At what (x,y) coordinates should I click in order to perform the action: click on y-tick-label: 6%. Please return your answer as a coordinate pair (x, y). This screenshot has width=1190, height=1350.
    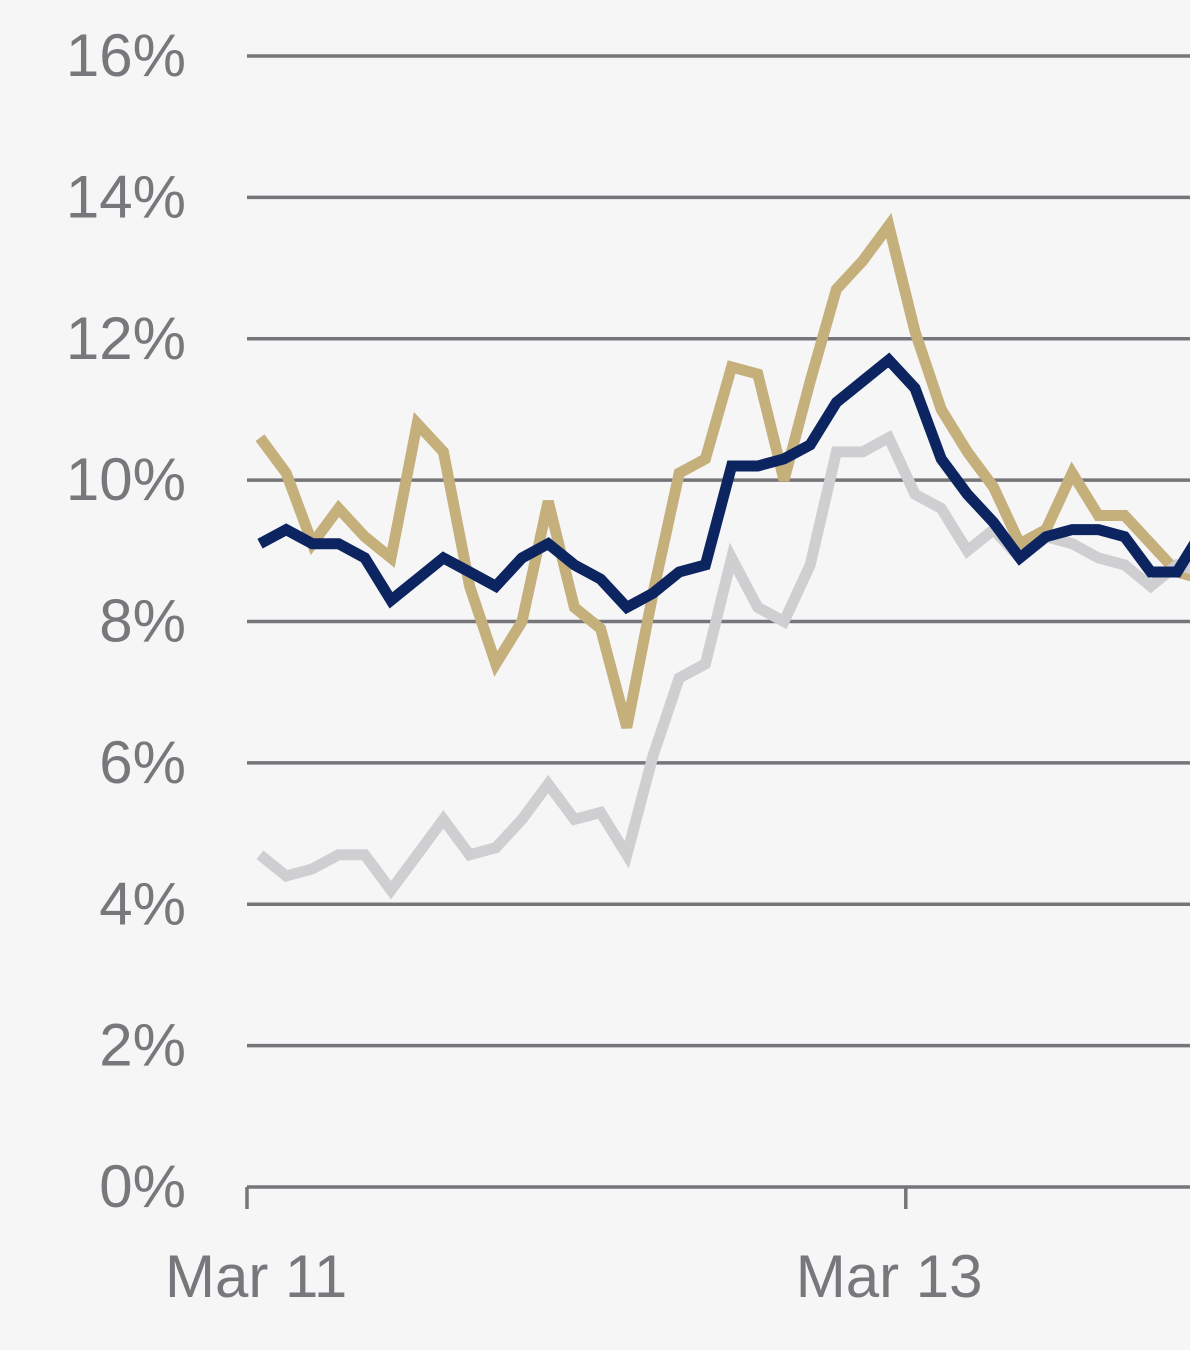
    Looking at the image, I should click on (142, 762).